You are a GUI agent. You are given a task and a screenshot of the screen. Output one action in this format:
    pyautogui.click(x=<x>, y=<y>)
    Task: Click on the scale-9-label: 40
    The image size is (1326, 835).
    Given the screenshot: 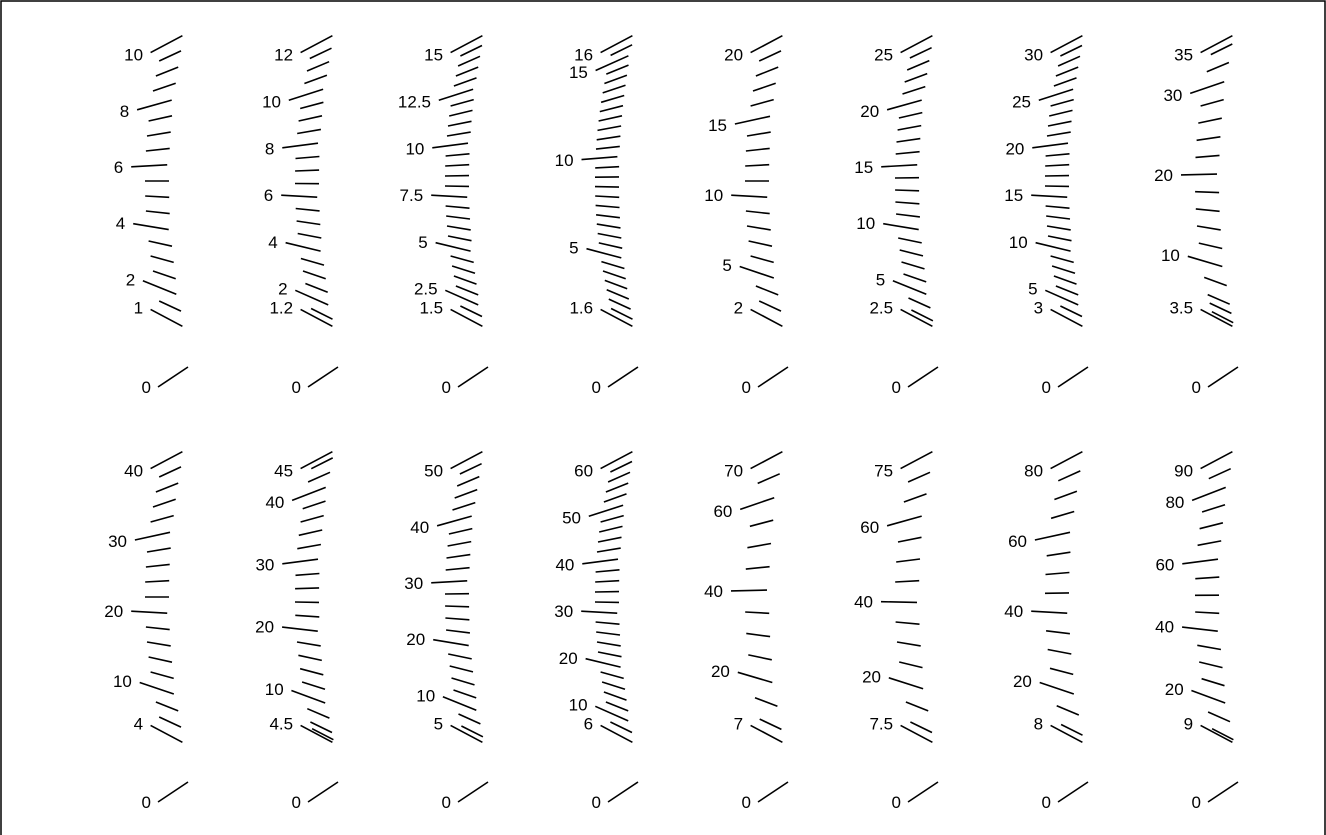 What is the action you would take?
    pyautogui.click(x=133, y=471)
    